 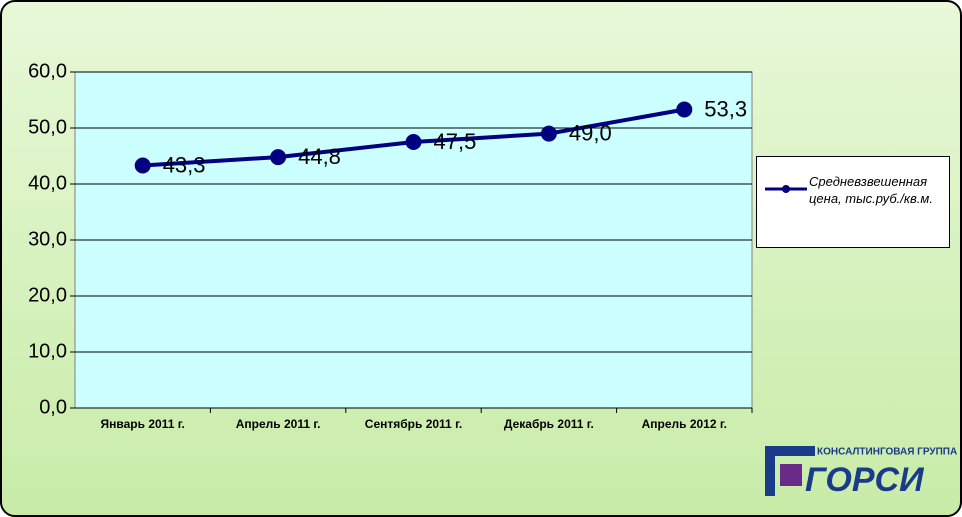 I want to click on data-label: 47,5, so click(x=455, y=141).